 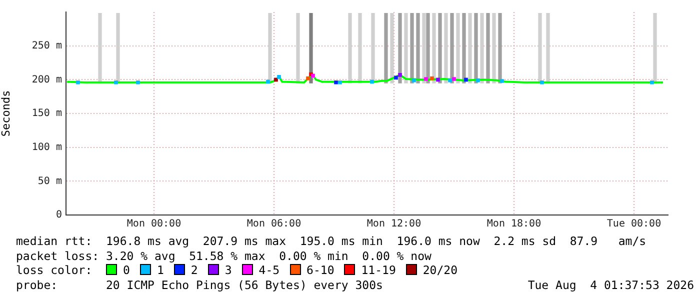 I want to click on text: probe: 20 ICMP Echo Pings (56 Bytes) every 300s, so click(x=199, y=285).